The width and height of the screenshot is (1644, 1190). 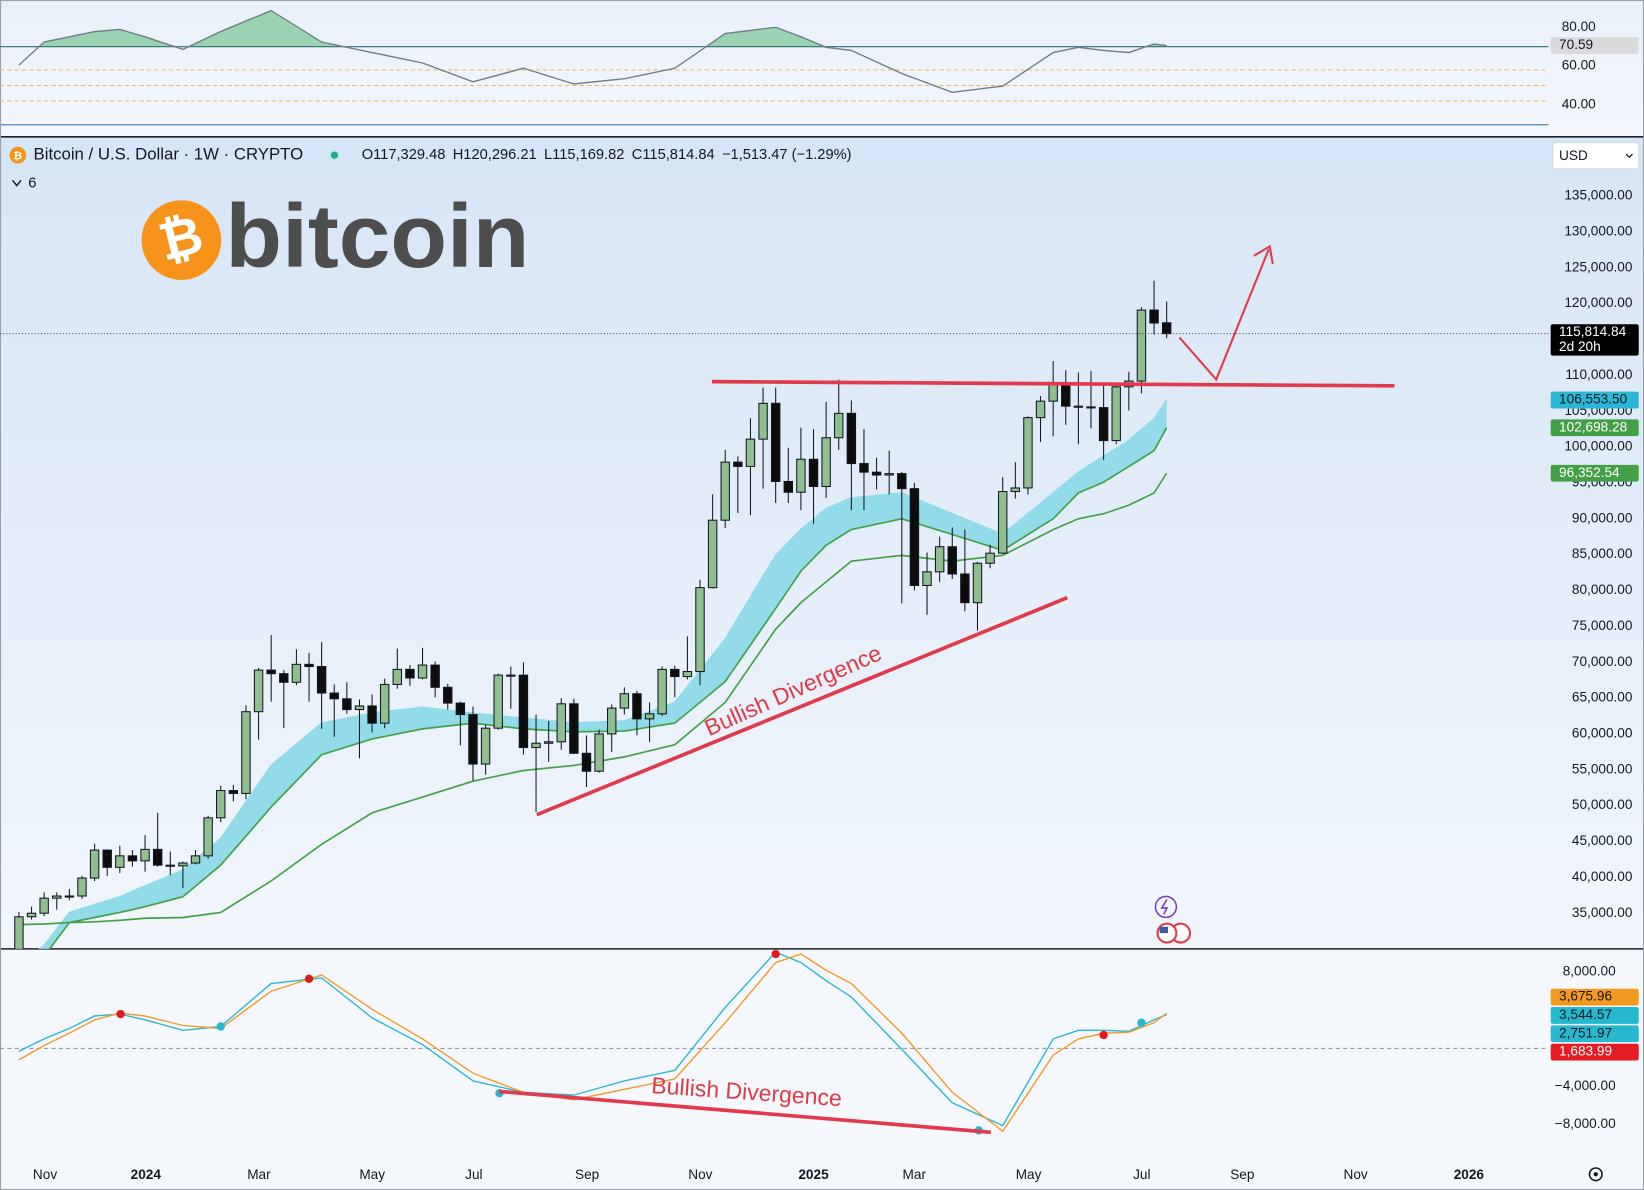 What do you see at coordinates (1029, 1174) in the screenshot?
I see `x-tick-label: May` at bounding box center [1029, 1174].